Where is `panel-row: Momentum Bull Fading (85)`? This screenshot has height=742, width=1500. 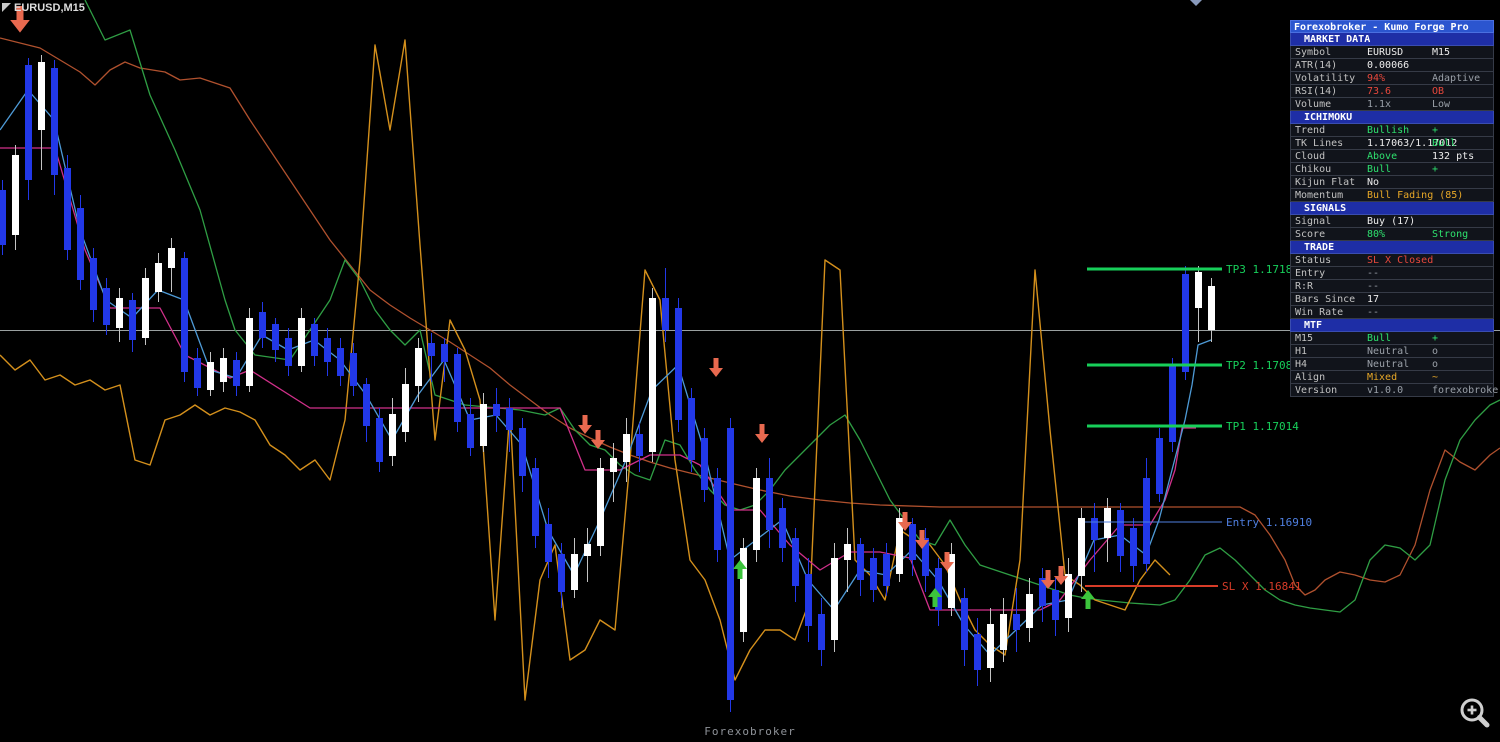
panel-row: Momentum Bull Fading (85) is located at coordinates (1392, 195).